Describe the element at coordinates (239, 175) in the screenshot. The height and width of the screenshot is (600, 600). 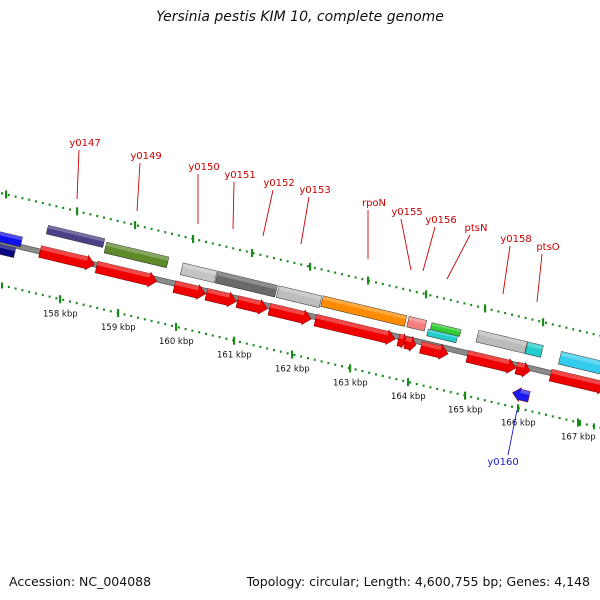
I see `gene-label: y0151` at that location.